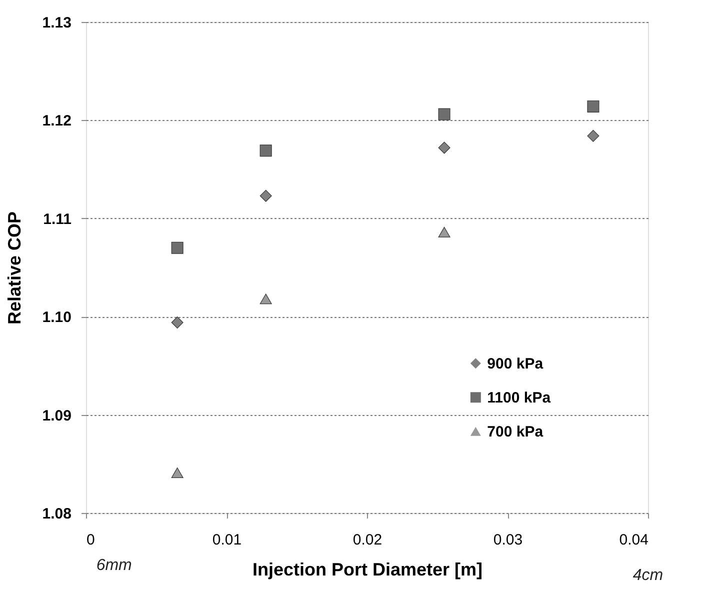 The width and height of the screenshot is (703, 597). What do you see at coordinates (57, 219) in the screenshot?
I see `y-tick-label: 1.11` at bounding box center [57, 219].